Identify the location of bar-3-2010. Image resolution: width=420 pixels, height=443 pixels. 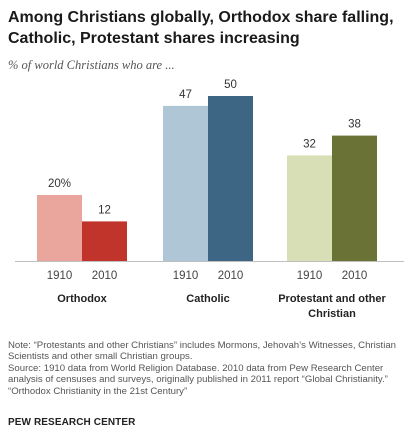
(354, 198).